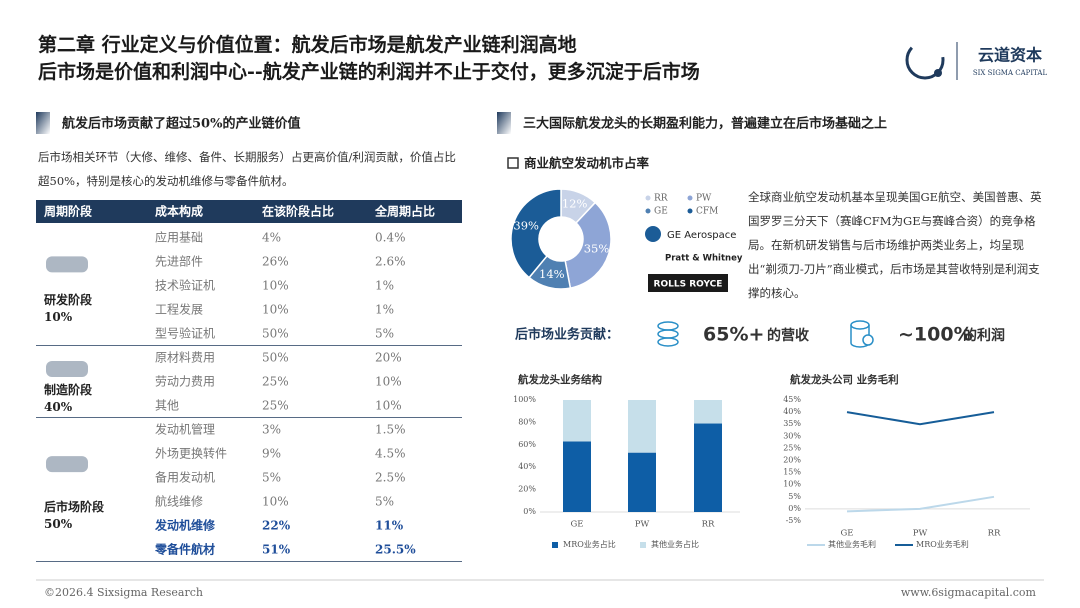  I want to click on y-tick-label: -5%, so click(794, 520).